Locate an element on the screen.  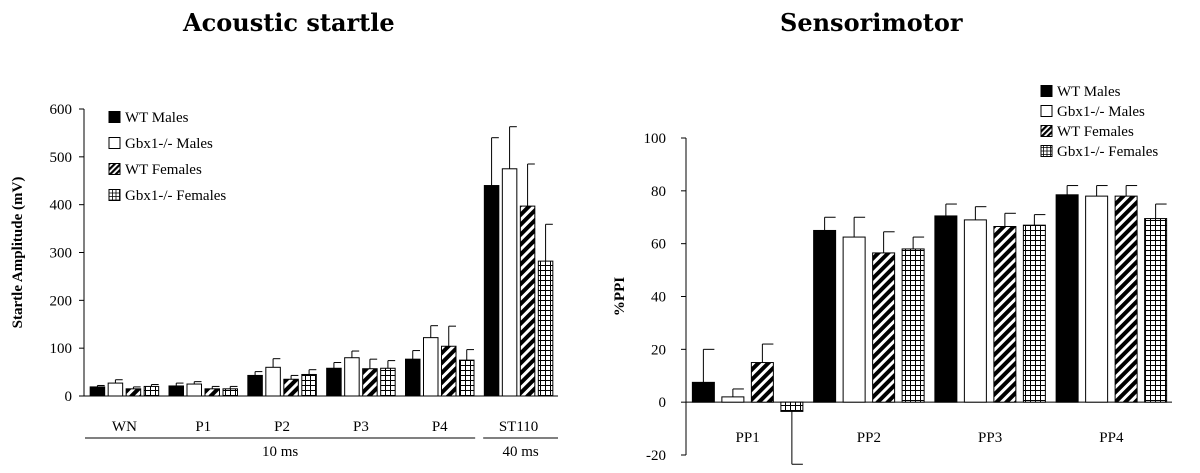
bar-gbx1-males-p1 is located at coordinates (194, 390).